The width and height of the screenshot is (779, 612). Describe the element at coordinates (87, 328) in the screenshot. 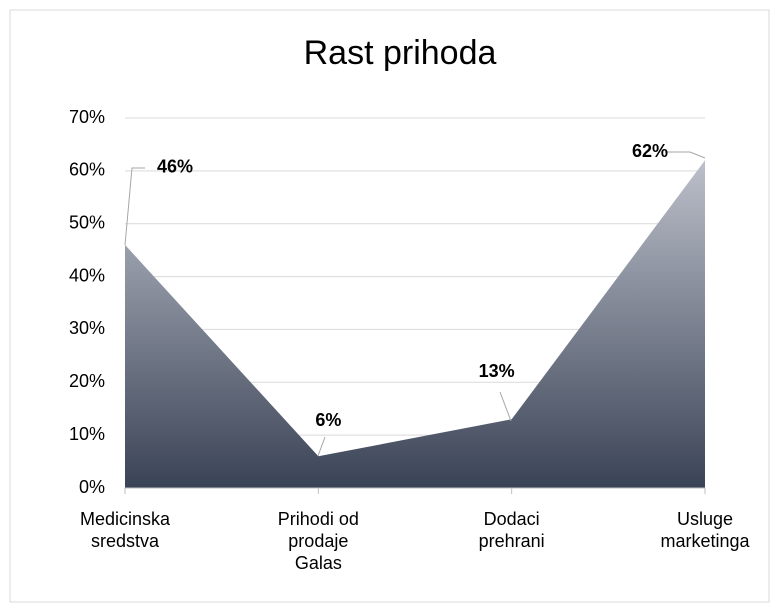

I see `y-tick-label: 30%` at that location.